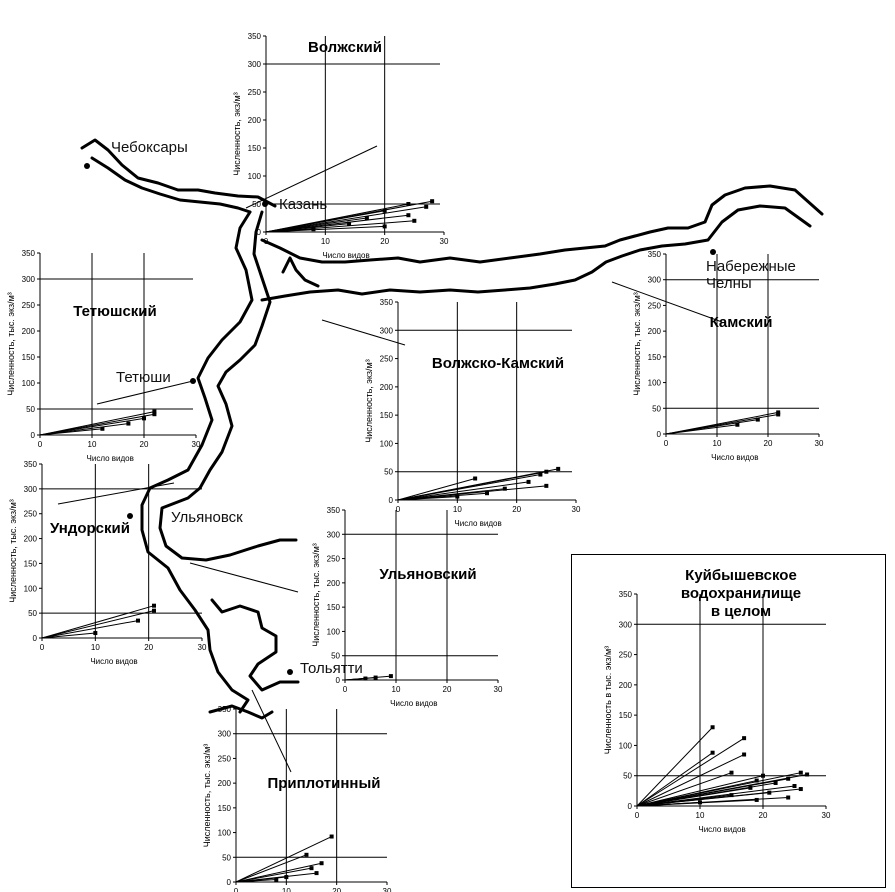 The image size is (895, 892). I want to click on kama-tributary, so click(300, 272).